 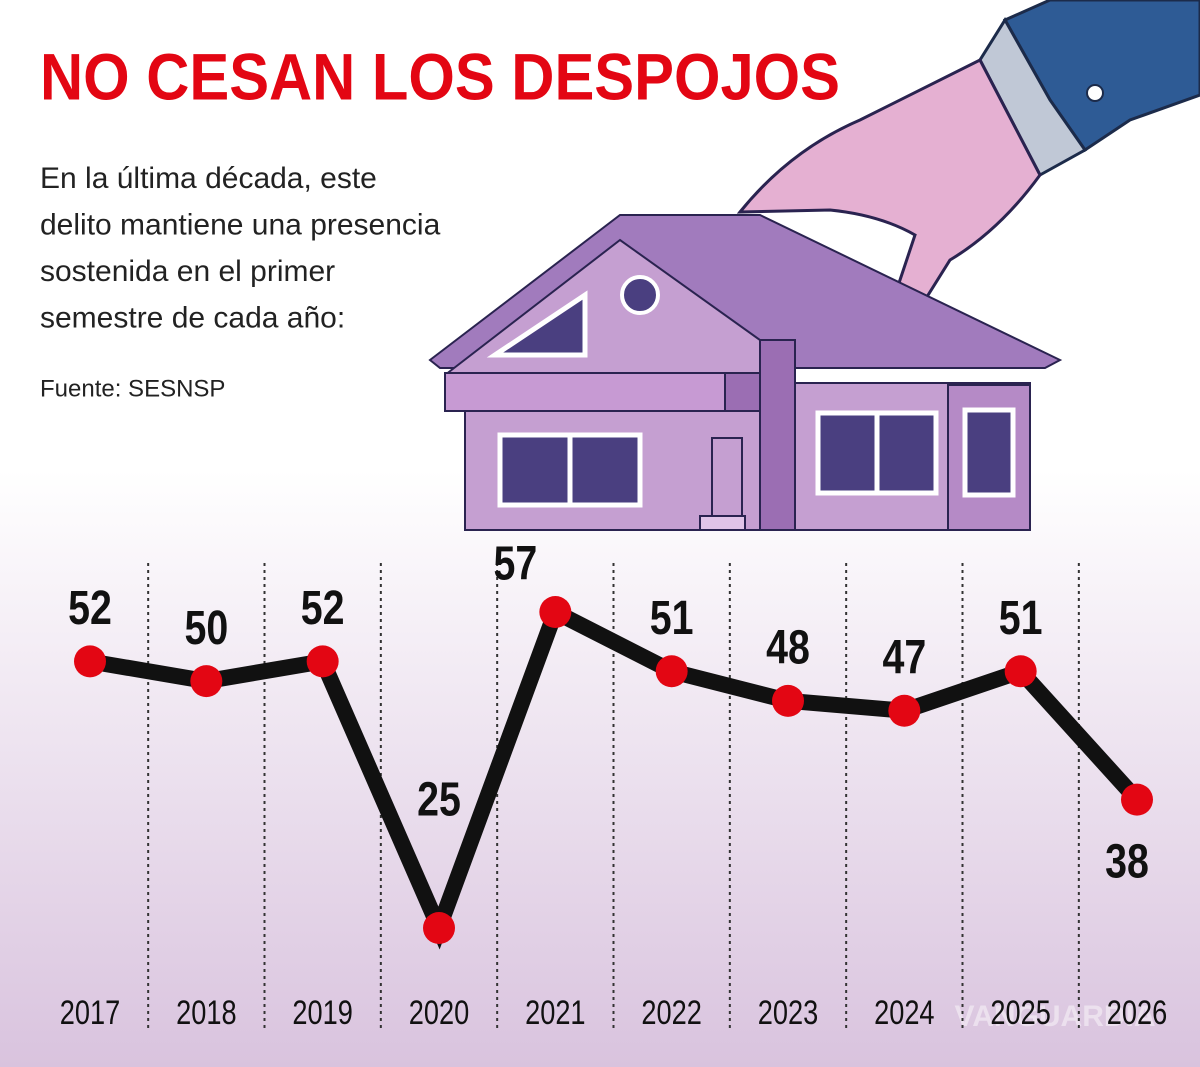 I want to click on value-label: 57, so click(x=515, y=564).